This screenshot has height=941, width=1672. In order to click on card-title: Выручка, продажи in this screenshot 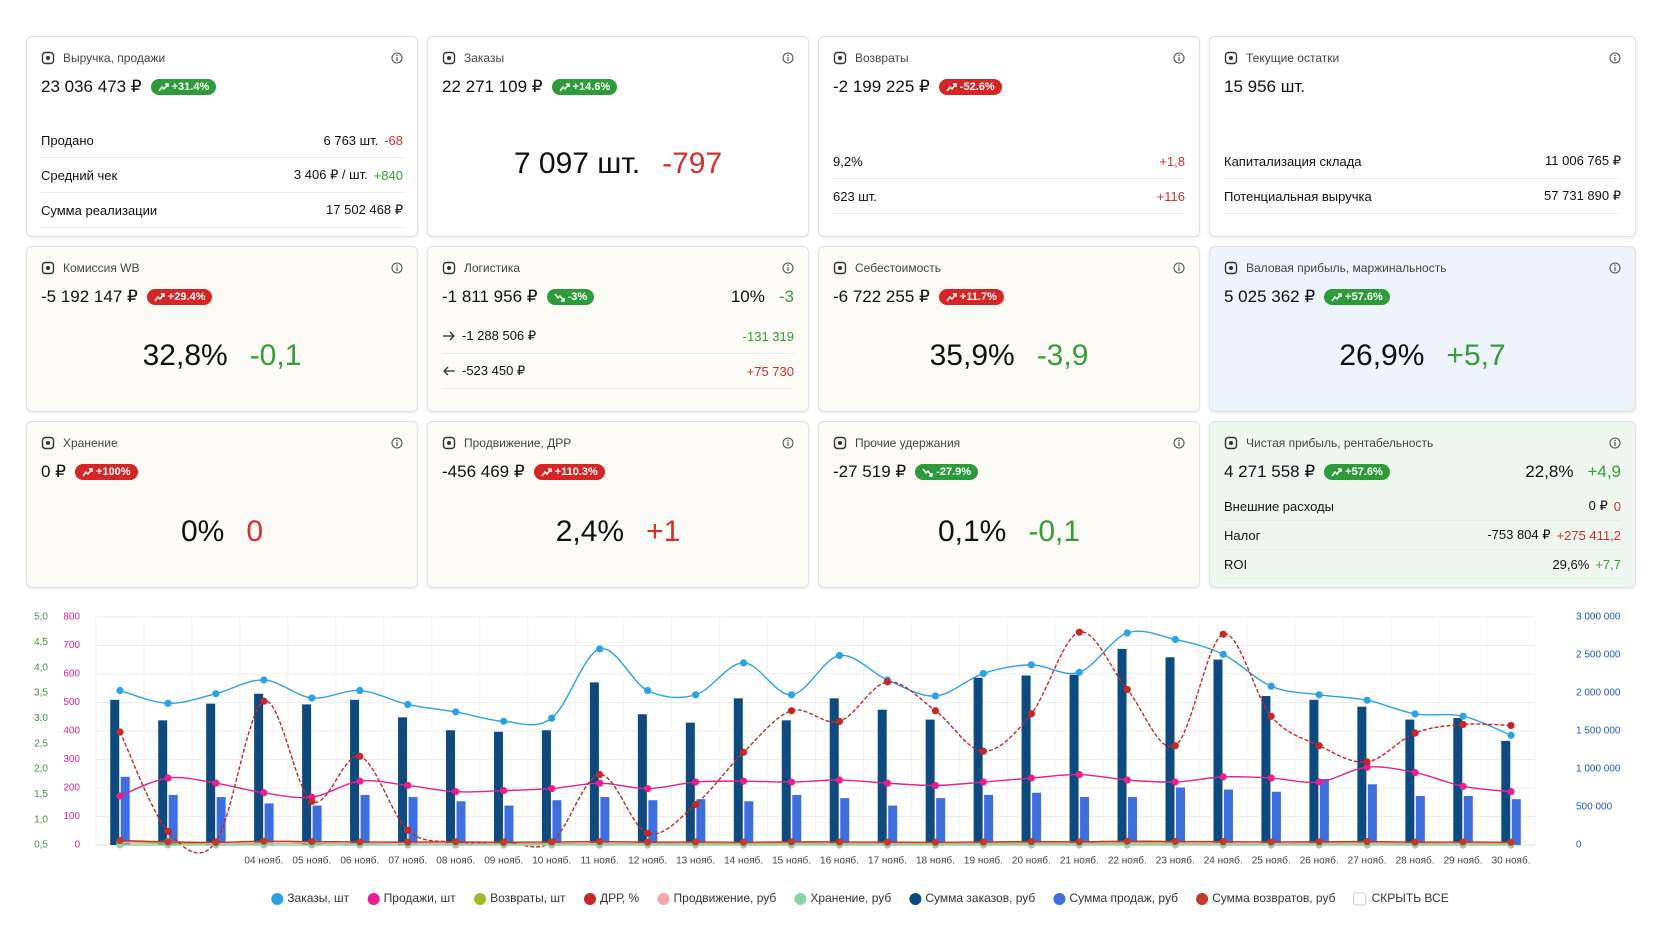, I will do `click(114, 58)`.